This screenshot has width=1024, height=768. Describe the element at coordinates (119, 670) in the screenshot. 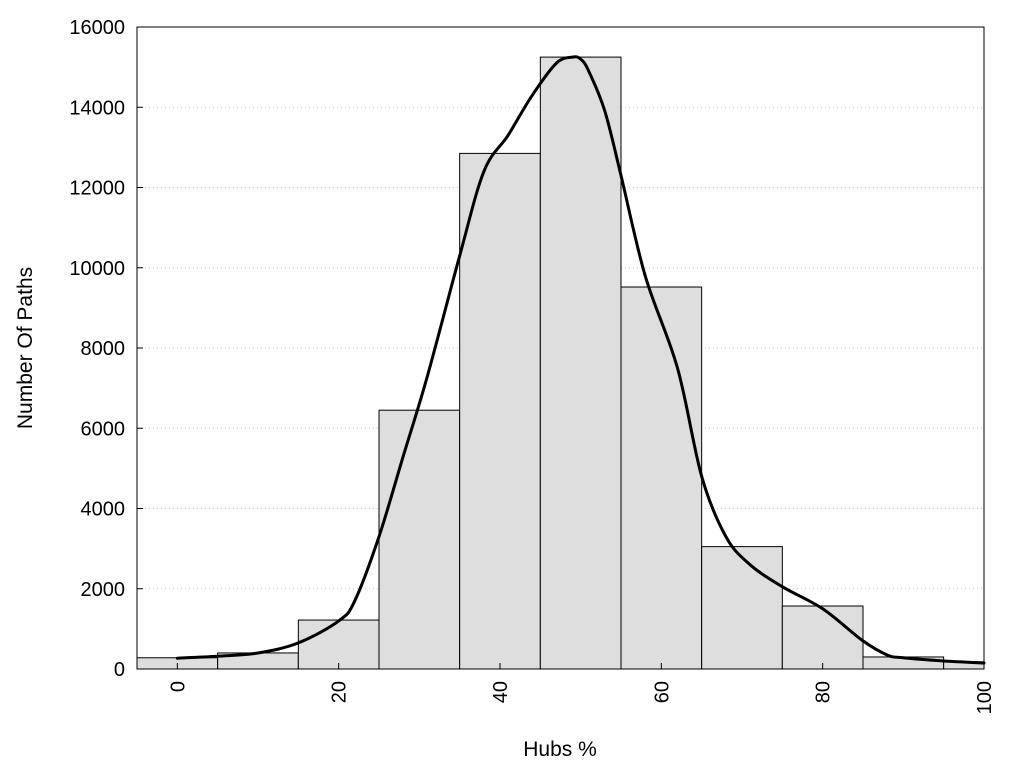

I see `y-tick-label: 0` at that location.